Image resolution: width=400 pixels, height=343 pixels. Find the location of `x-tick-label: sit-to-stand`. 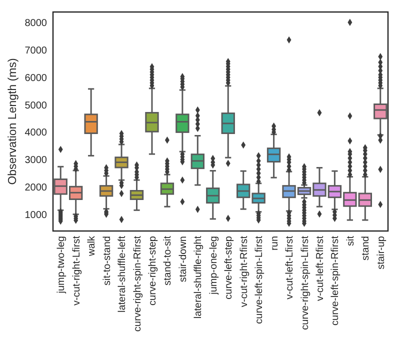

x-tick-label: sit-to-stand is located at coordinates (107, 261).